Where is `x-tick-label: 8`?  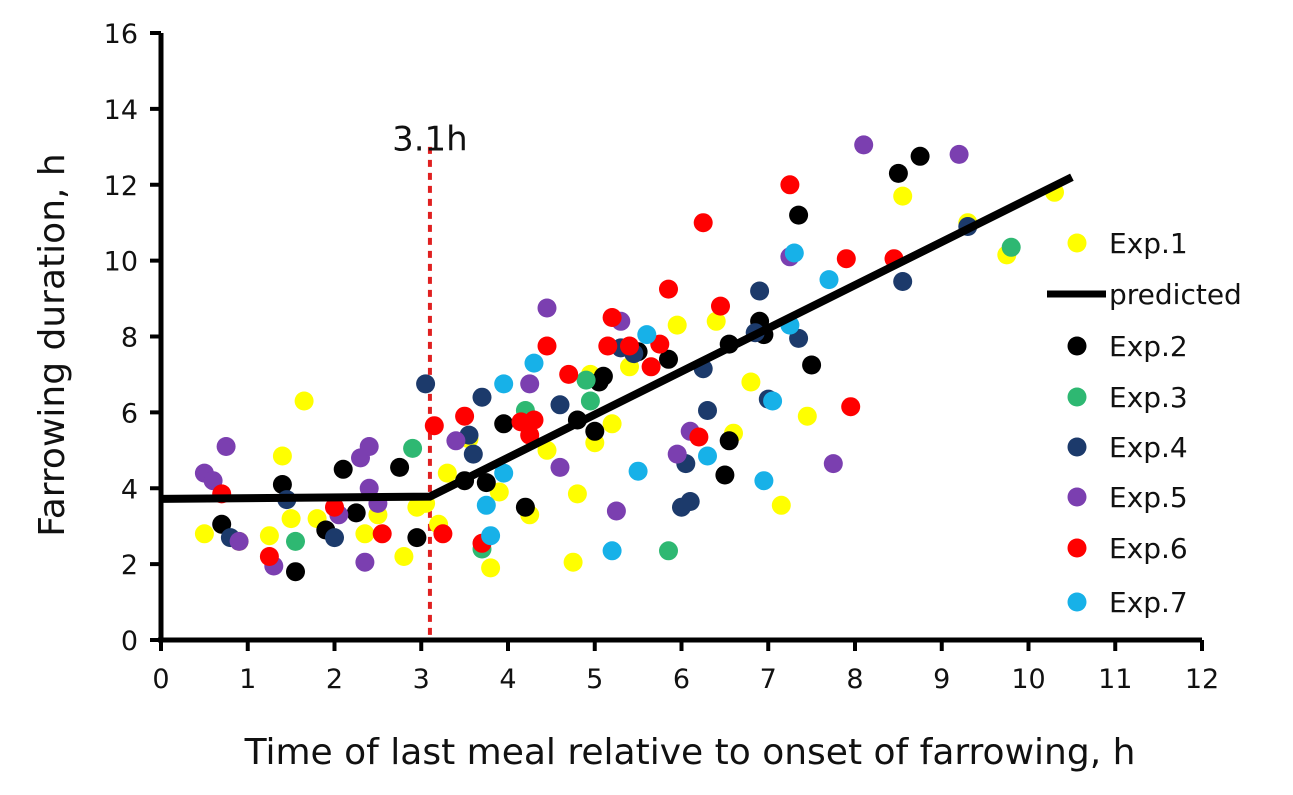
x-tick-label: 8 is located at coordinates (854, 679).